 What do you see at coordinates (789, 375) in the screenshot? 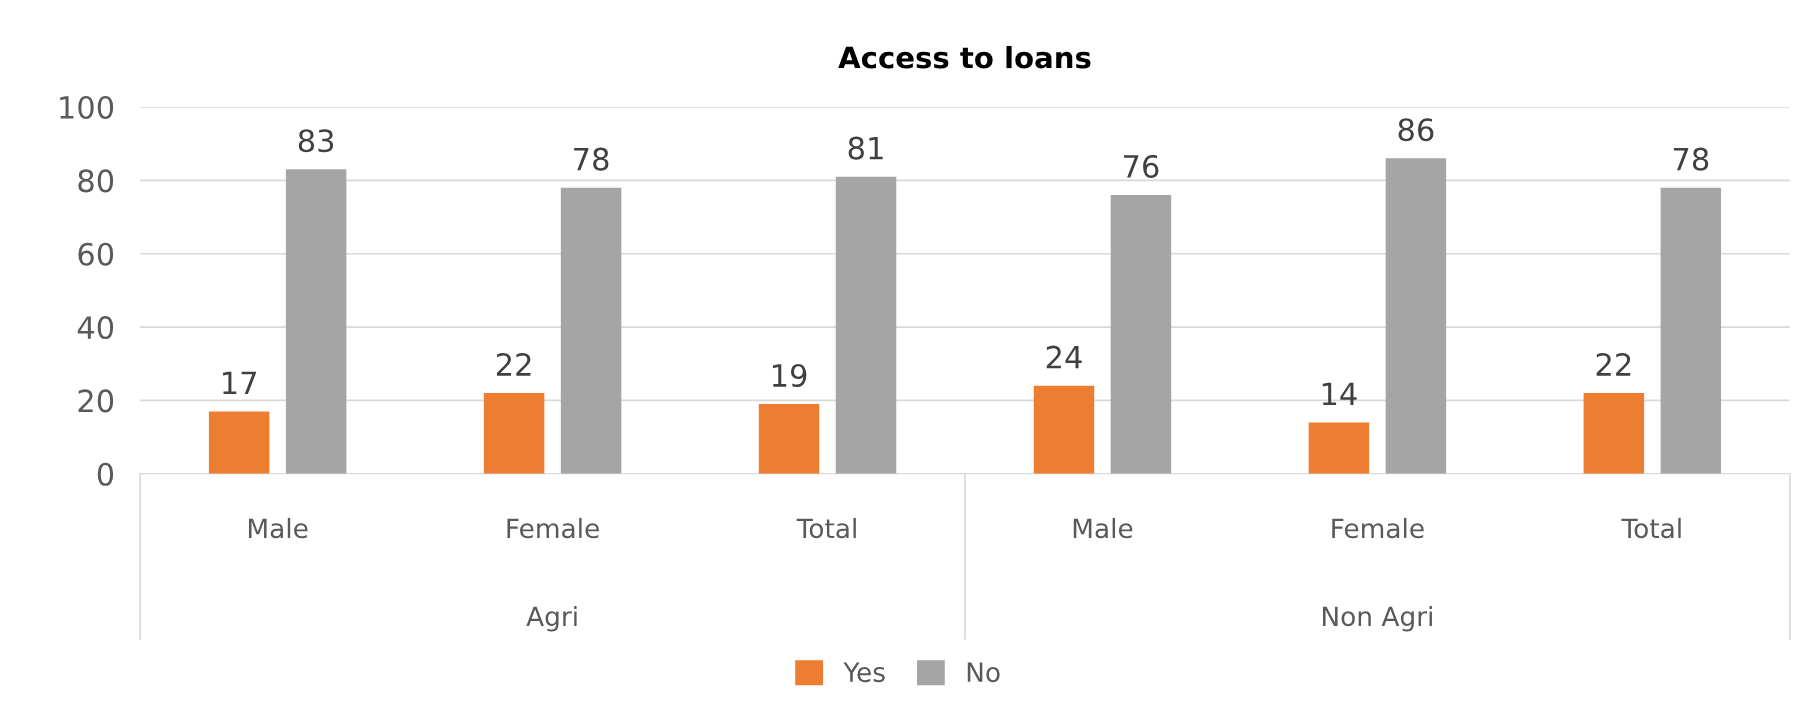
I see `data-label: 19` at bounding box center [789, 375].